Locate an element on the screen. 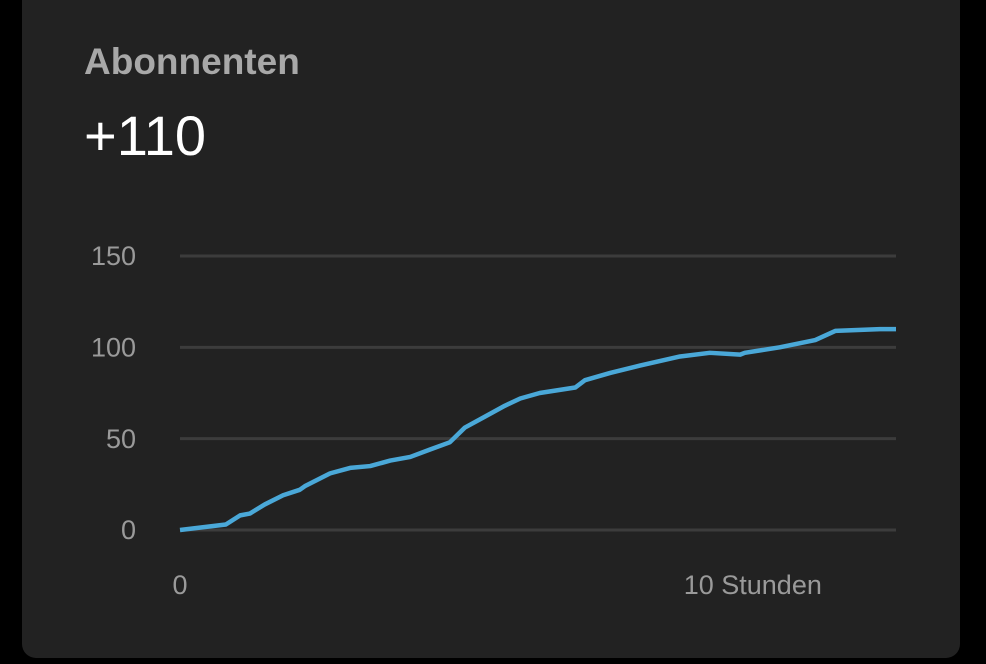  y-tick-label: 150 is located at coordinates (113, 256).